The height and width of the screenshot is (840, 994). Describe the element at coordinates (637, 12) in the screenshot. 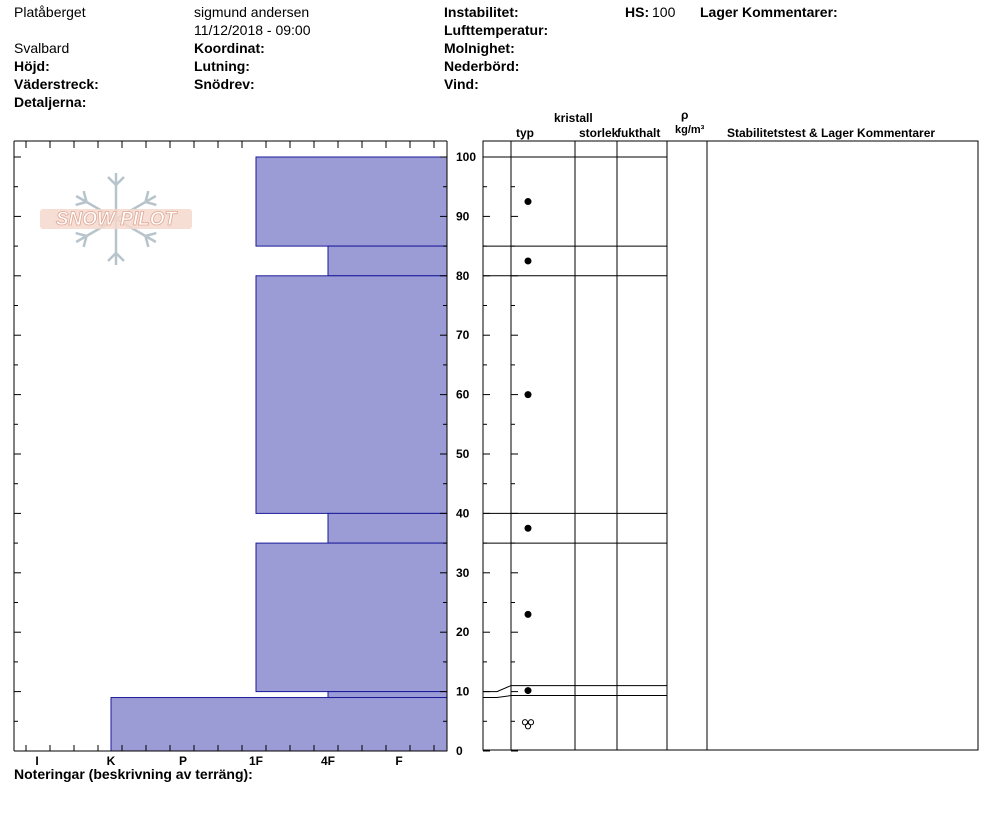

I see `hs-label: HS:` at that location.